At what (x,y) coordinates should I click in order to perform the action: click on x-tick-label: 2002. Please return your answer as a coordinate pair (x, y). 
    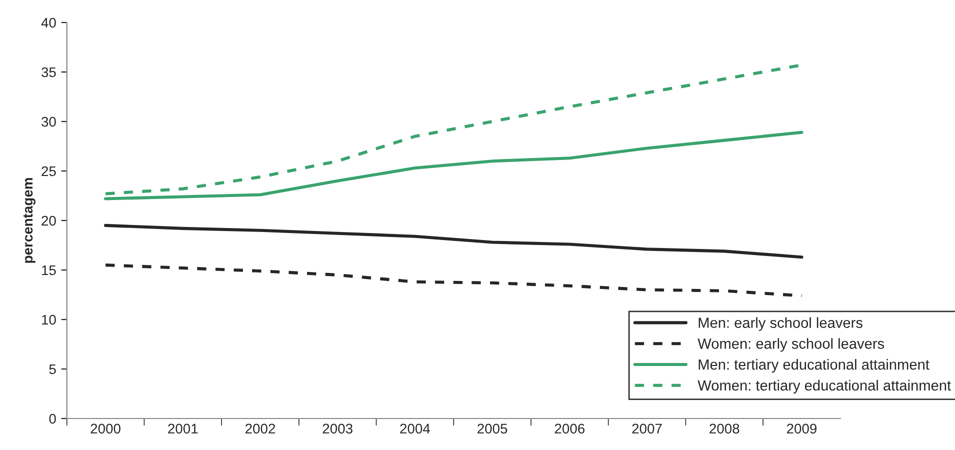
    Looking at the image, I should click on (260, 429).